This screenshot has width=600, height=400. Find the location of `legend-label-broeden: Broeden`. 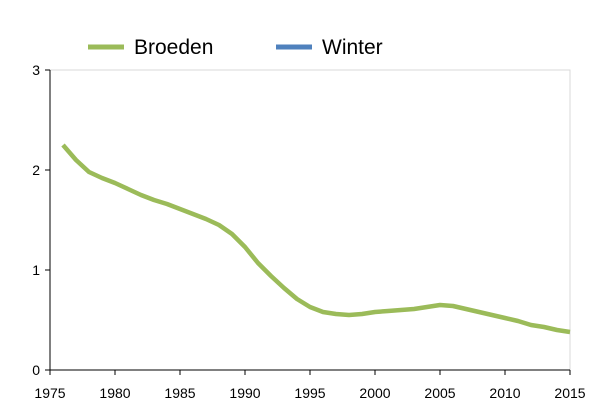

legend-label-broeden: Broeden is located at coordinates (173, 47).